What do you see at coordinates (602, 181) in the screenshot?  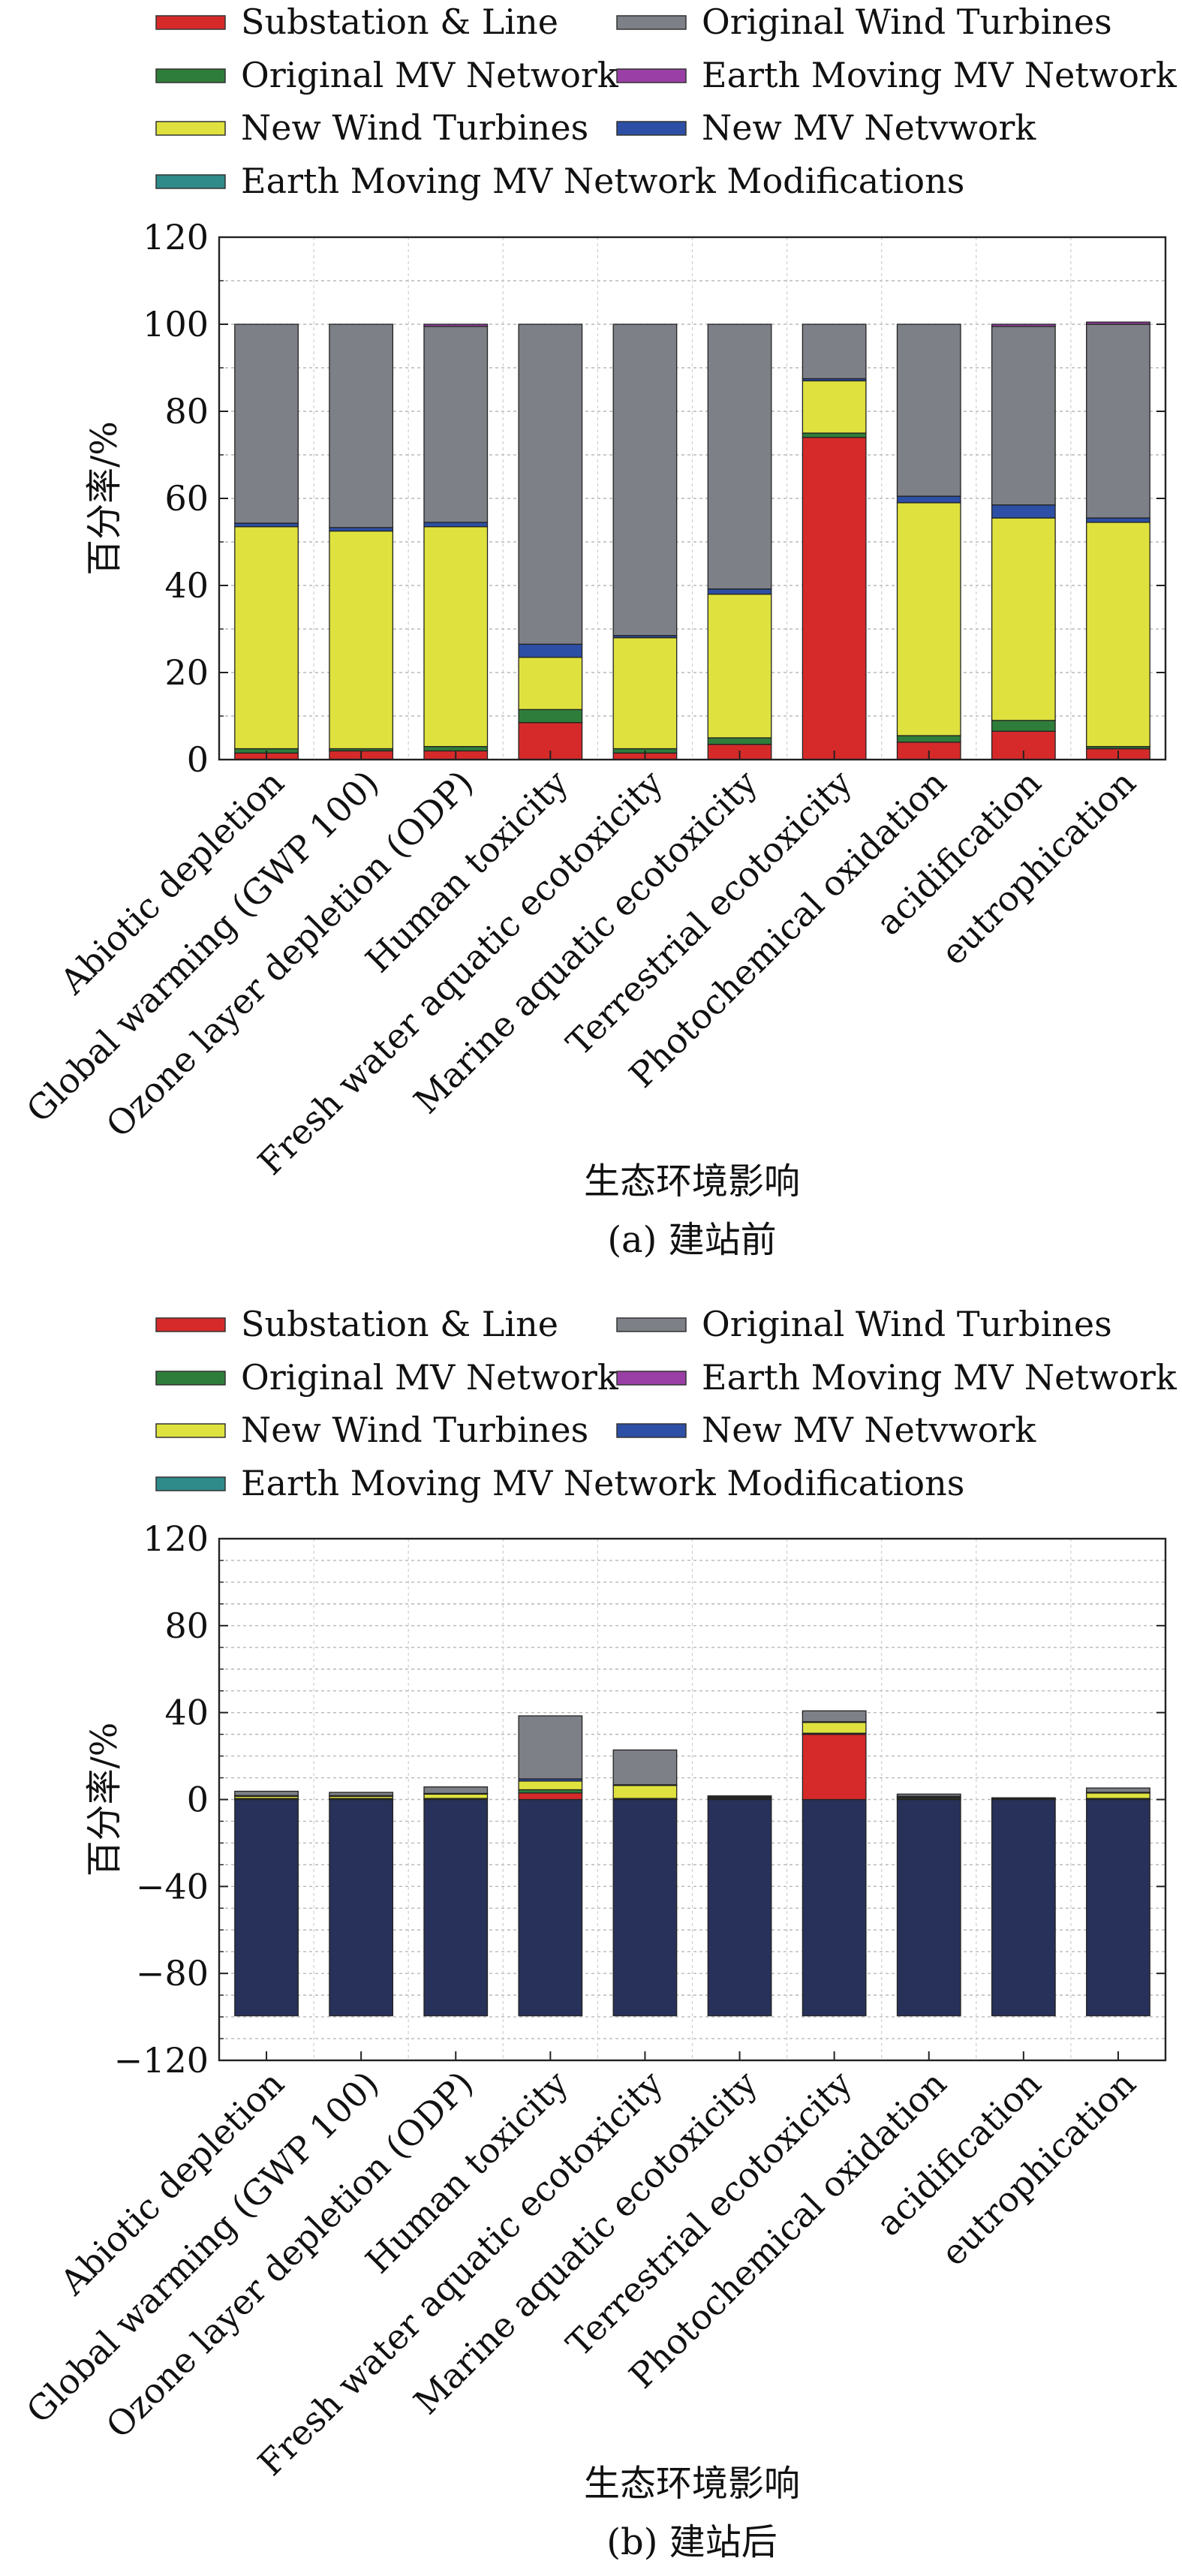 I see `legend-label-earth-moving-mv-network-modifications: Earth Moving MV Network Modifications` at bounding box center [602, 181].